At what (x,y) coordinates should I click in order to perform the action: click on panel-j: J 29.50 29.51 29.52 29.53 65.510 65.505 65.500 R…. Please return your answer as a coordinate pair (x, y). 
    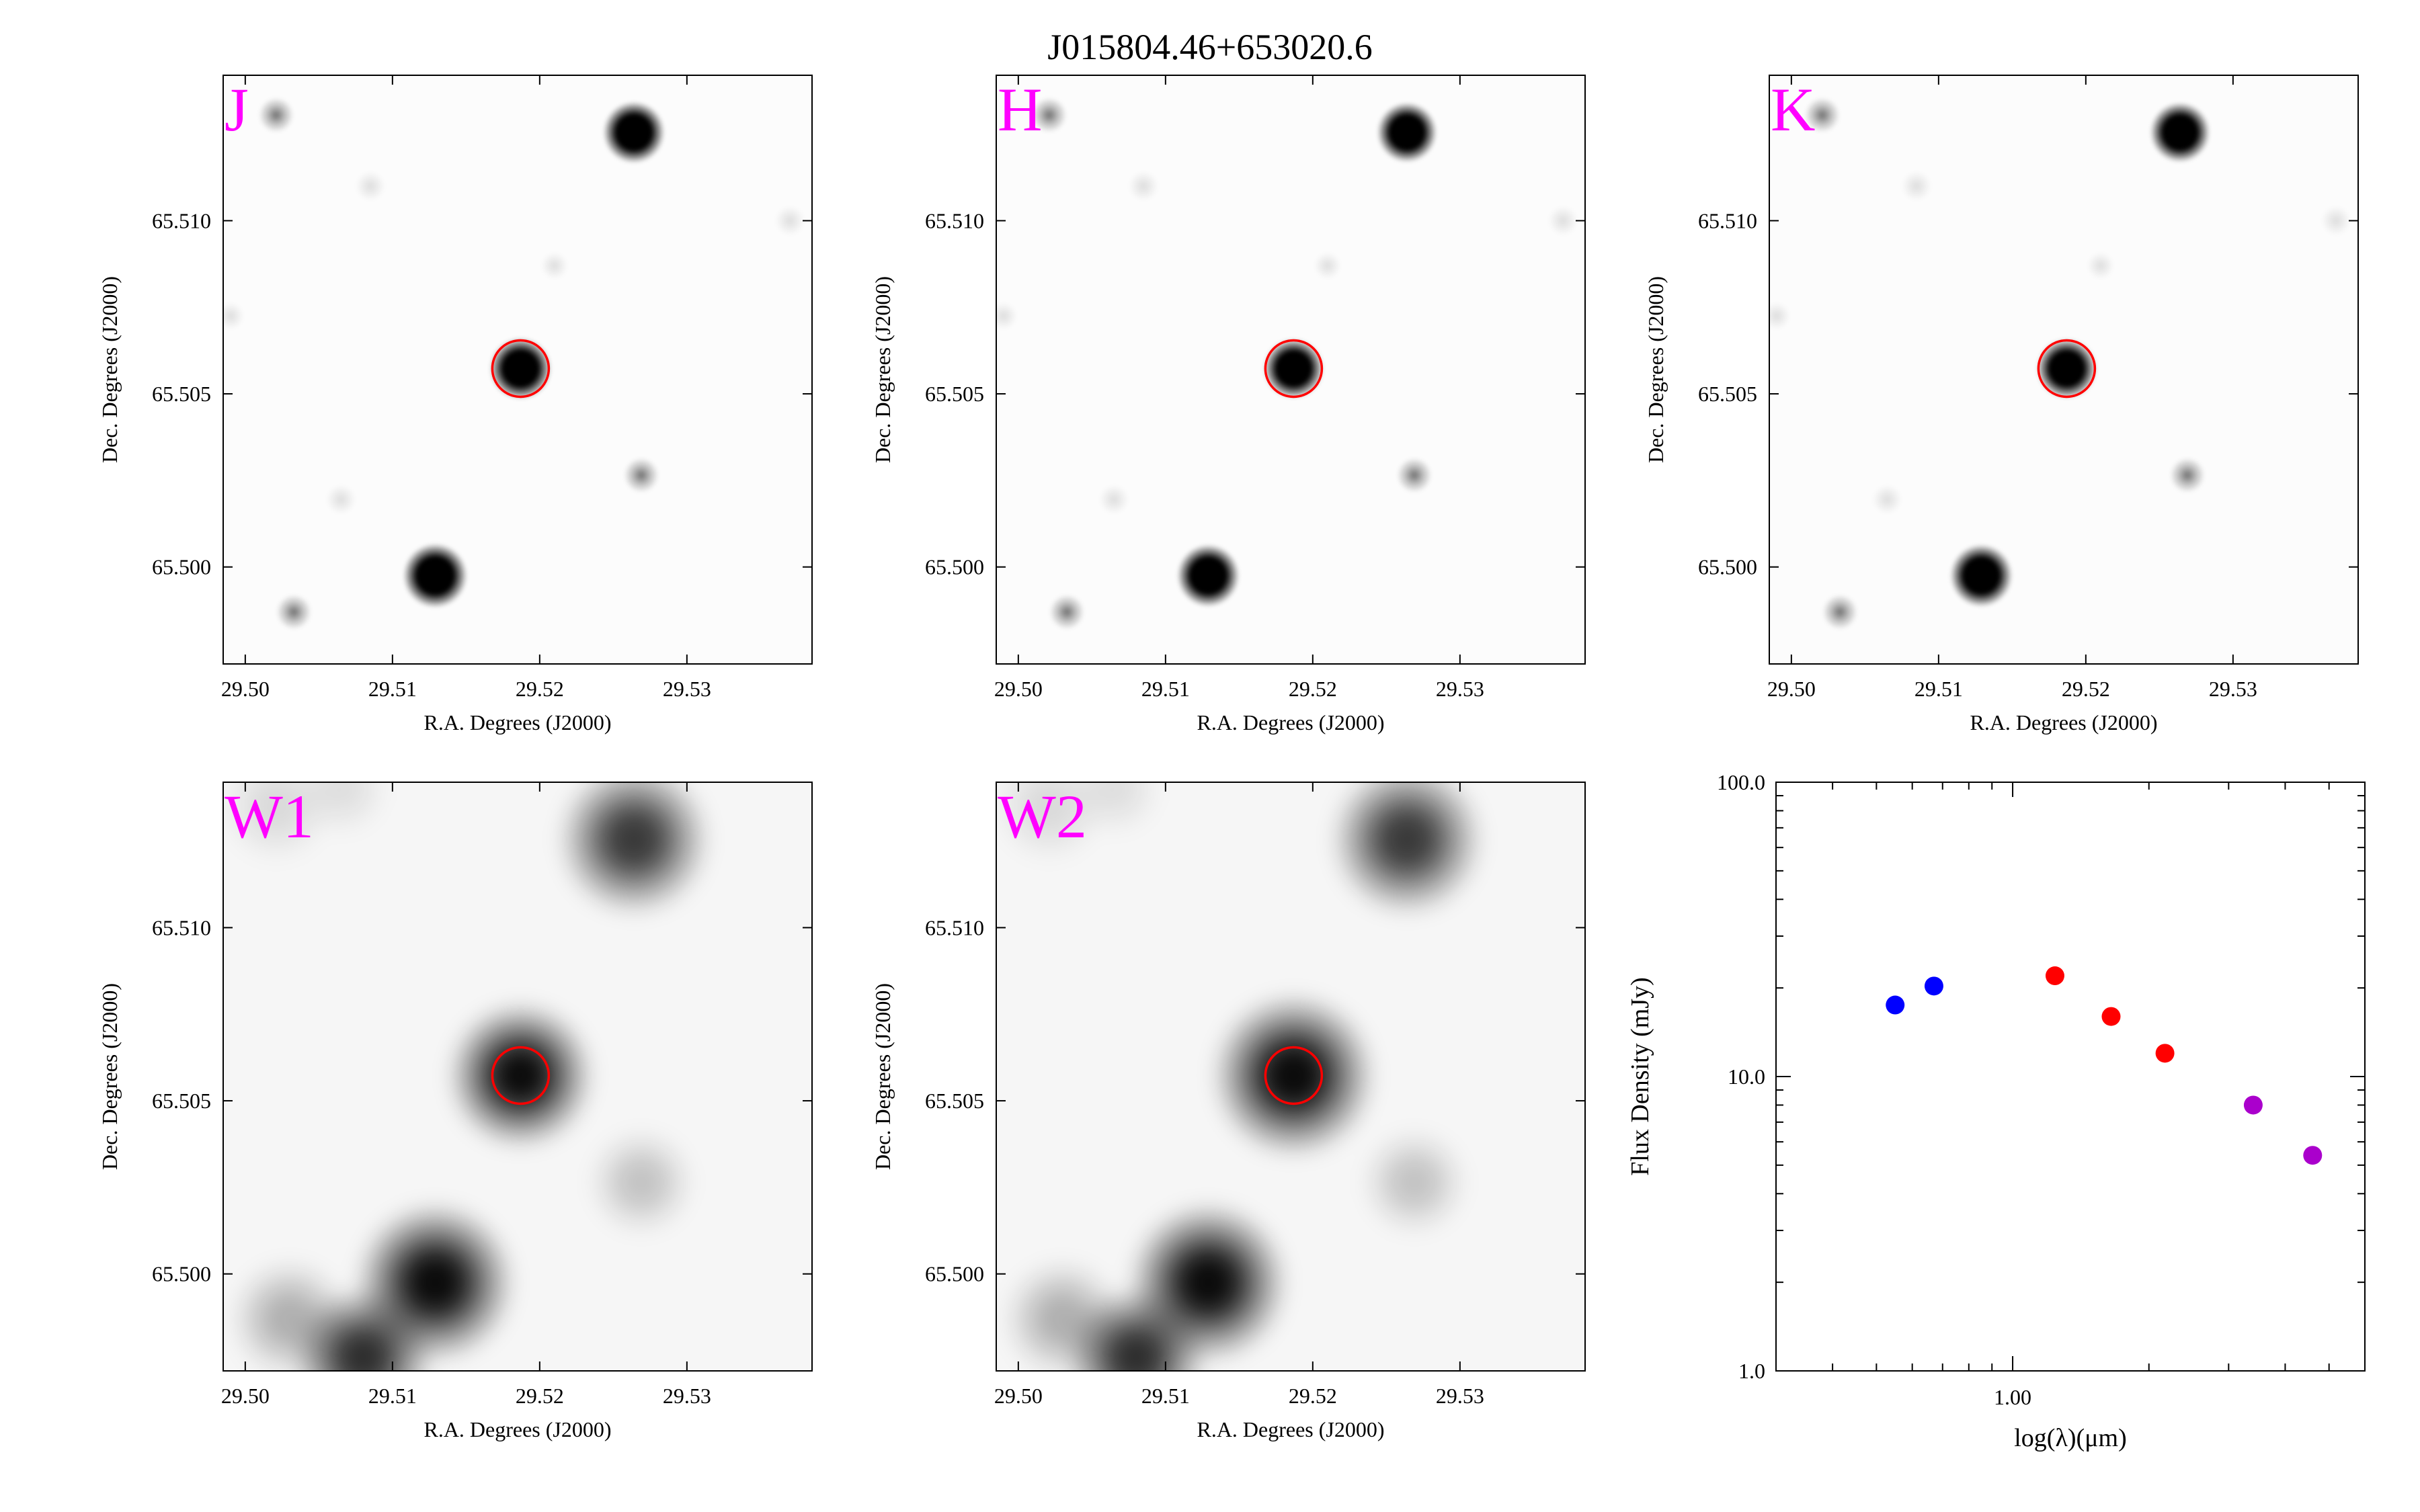
    Looking at the image, I should click on (455, 405).